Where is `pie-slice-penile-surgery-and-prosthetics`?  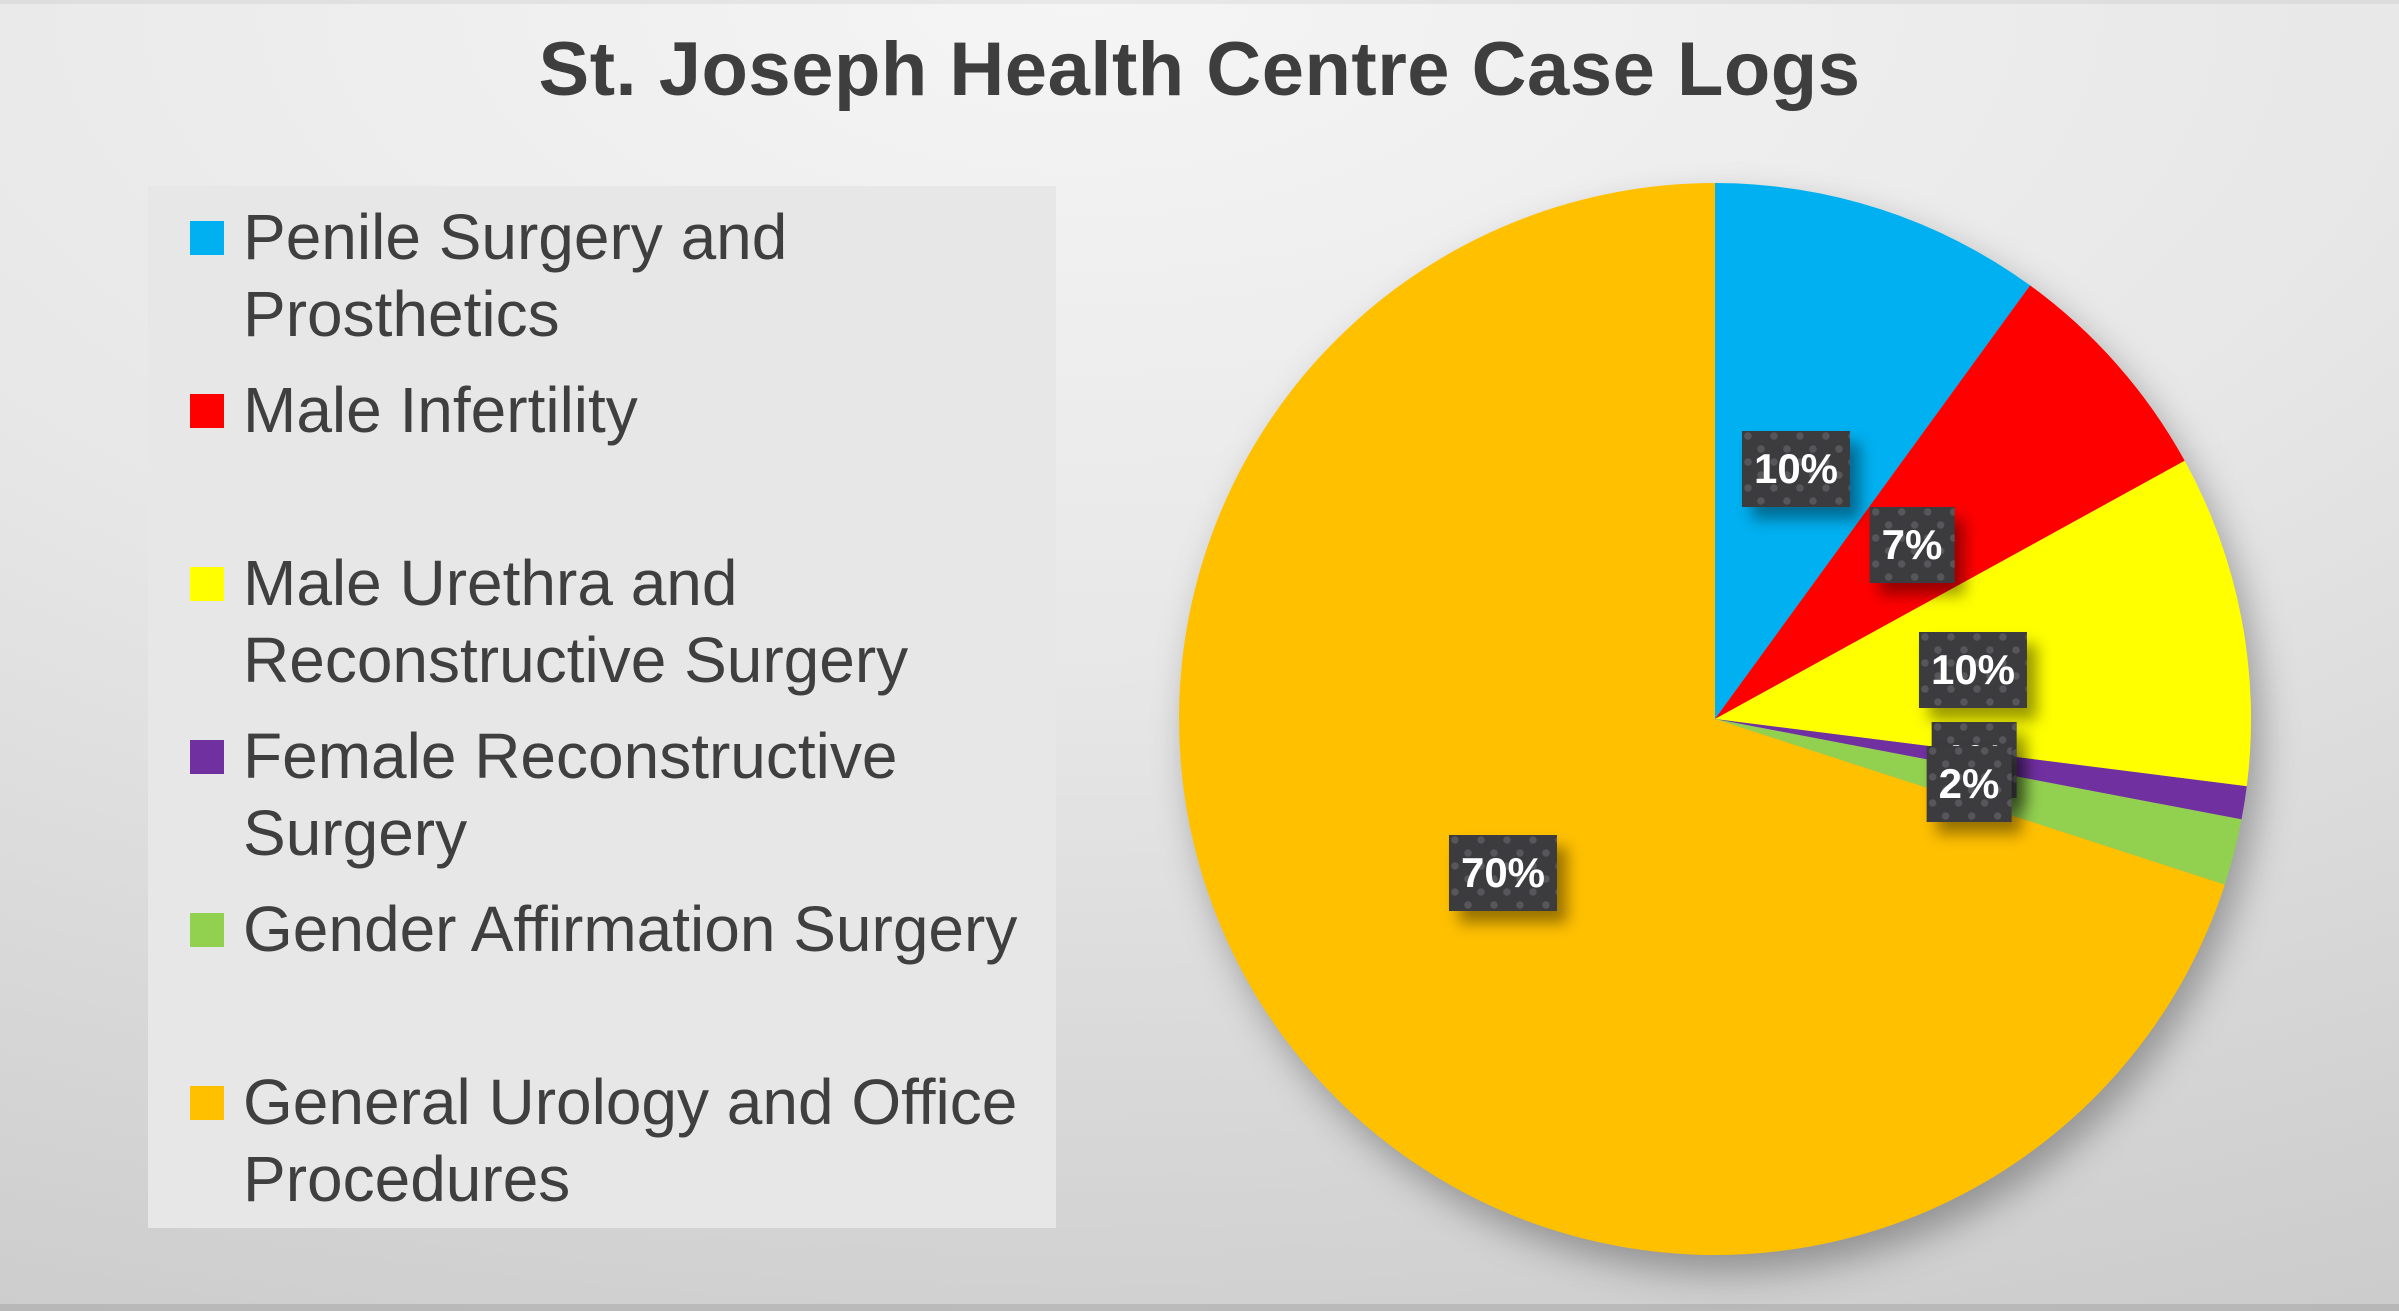
pie-slice-penile-surgery-and-prosthetics is located at coordinates (1873, 451).